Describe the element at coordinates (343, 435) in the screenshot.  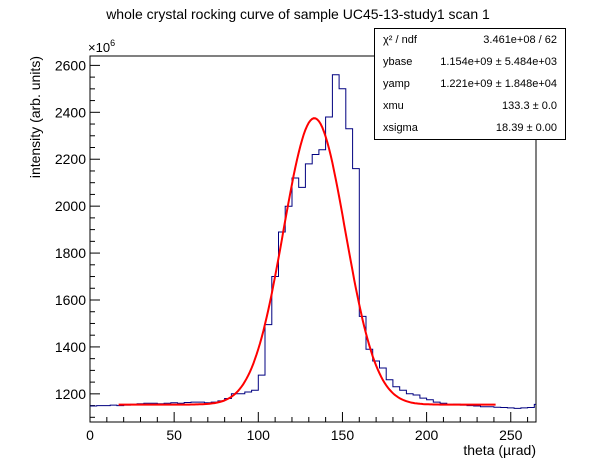
I see `x-tick-label: 150` at that location.